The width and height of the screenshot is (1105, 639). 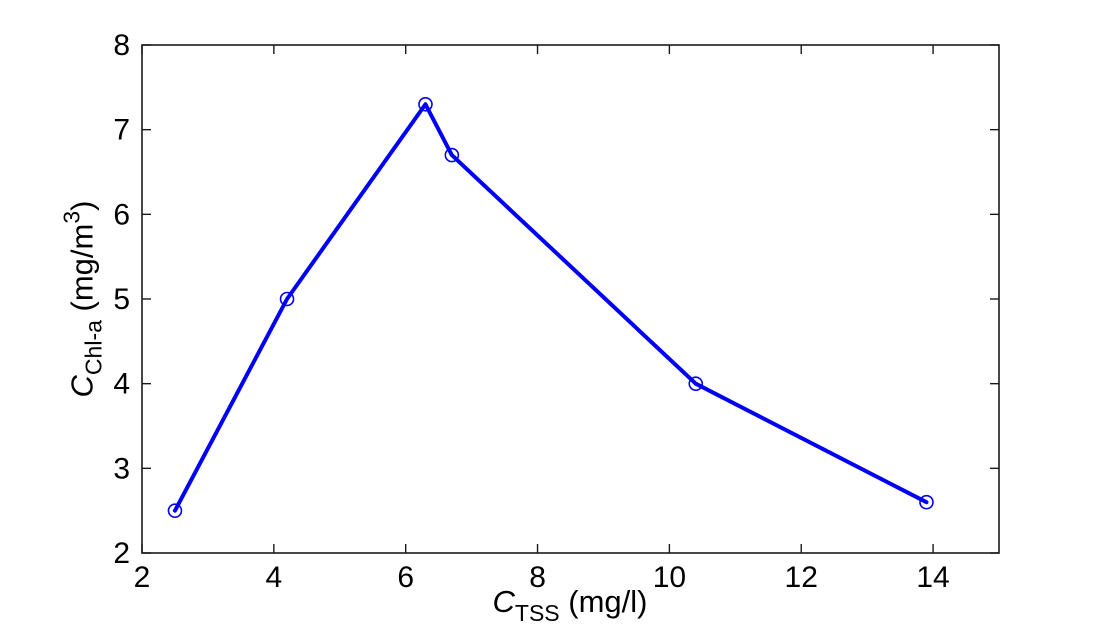 I want to click on y-tick-label: 3, so click(x=121, y=468).